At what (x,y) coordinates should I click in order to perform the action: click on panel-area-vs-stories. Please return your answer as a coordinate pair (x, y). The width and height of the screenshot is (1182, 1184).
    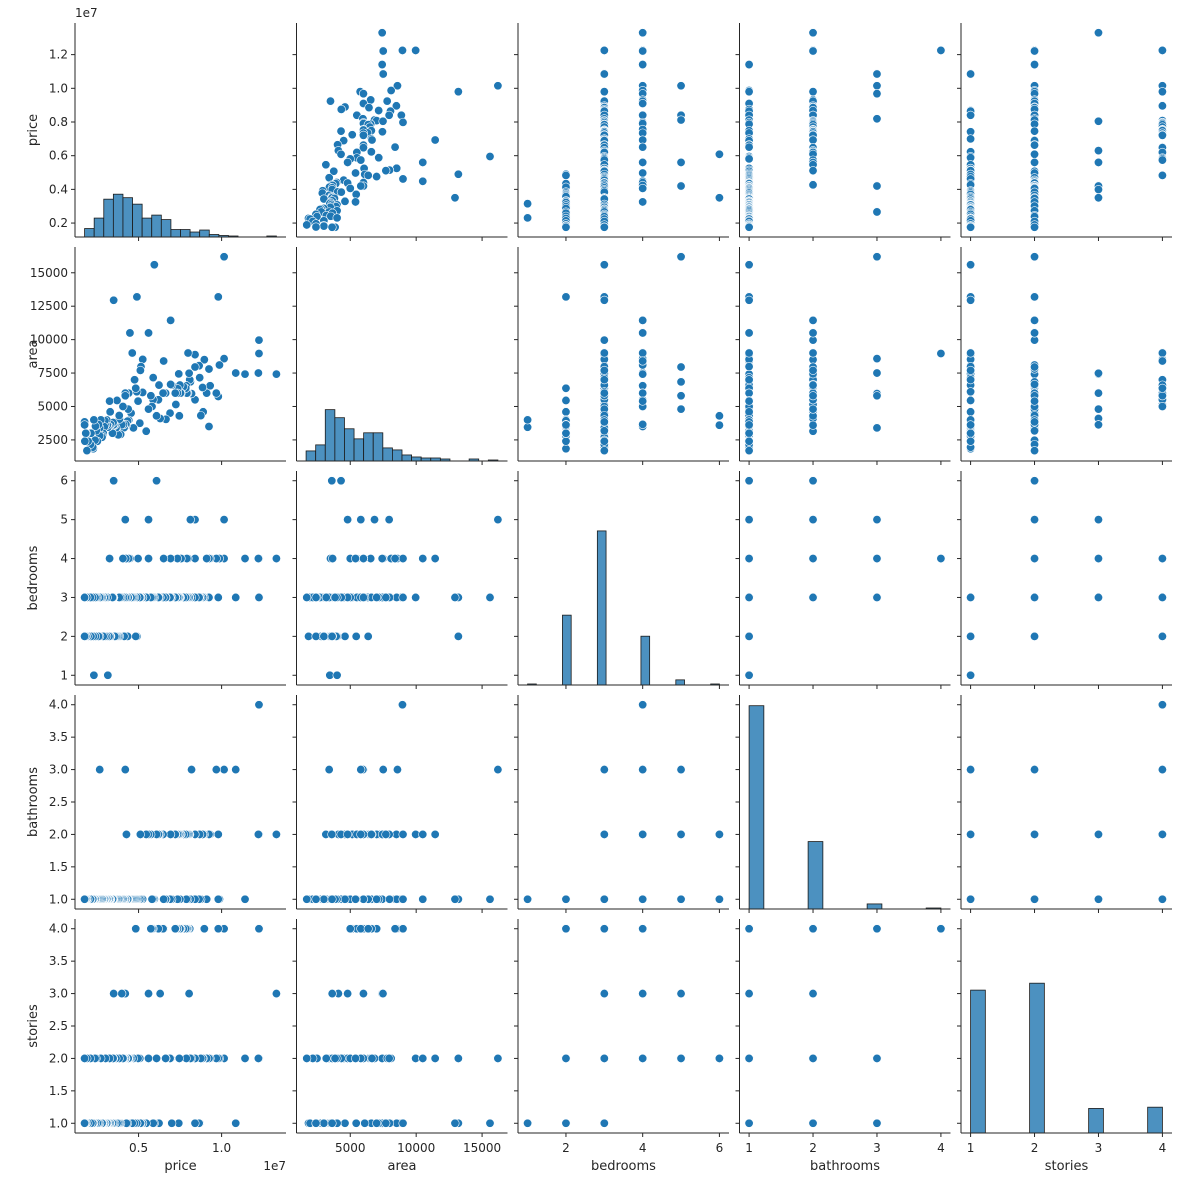
    Looking at the image, I should click on (1064, 356).